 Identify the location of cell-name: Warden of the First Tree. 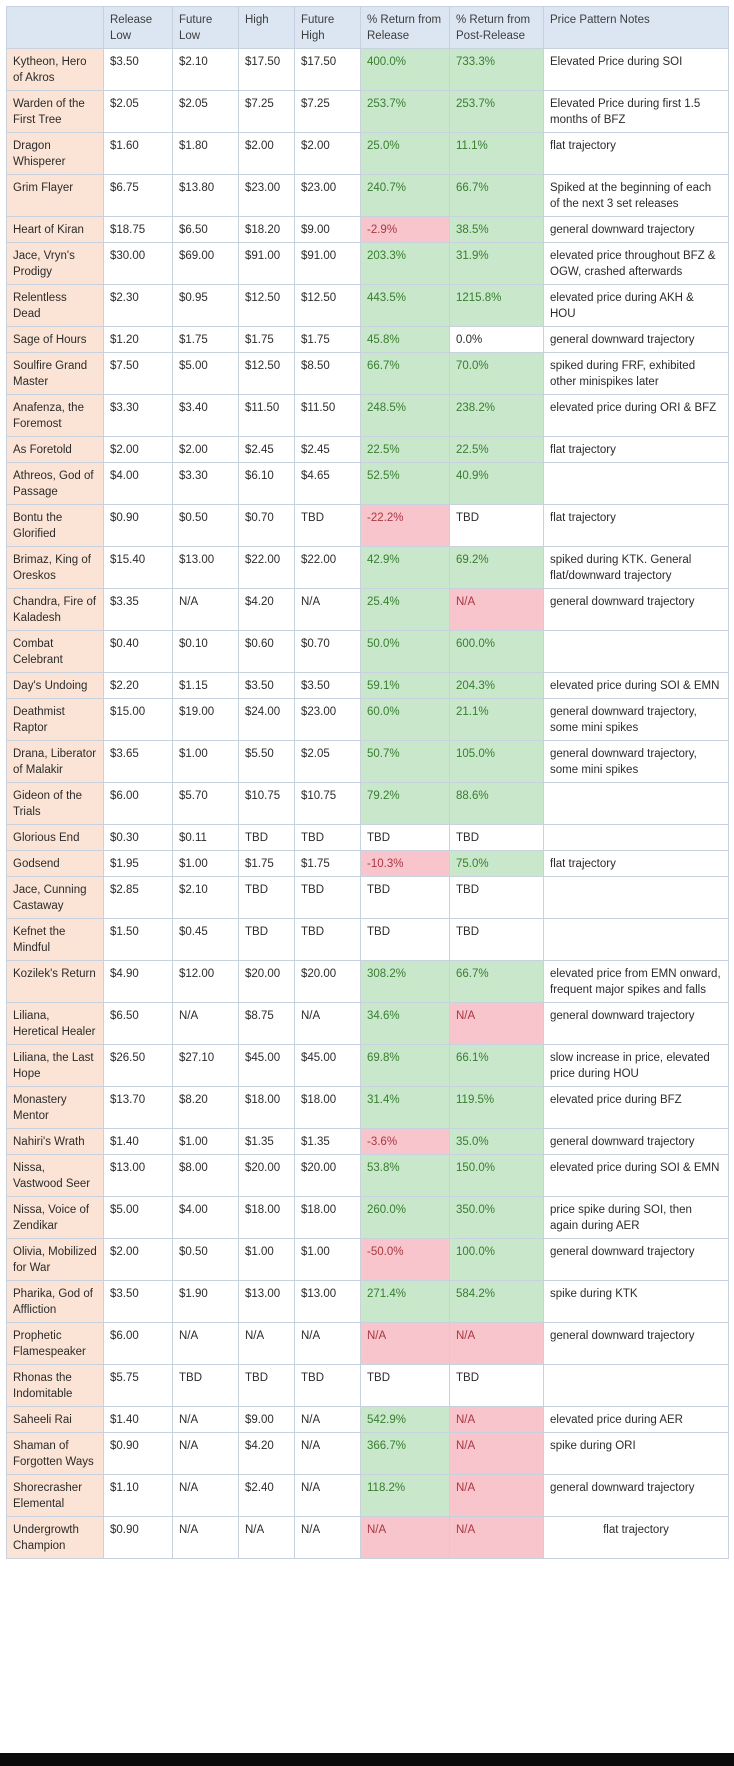
(55, 111).